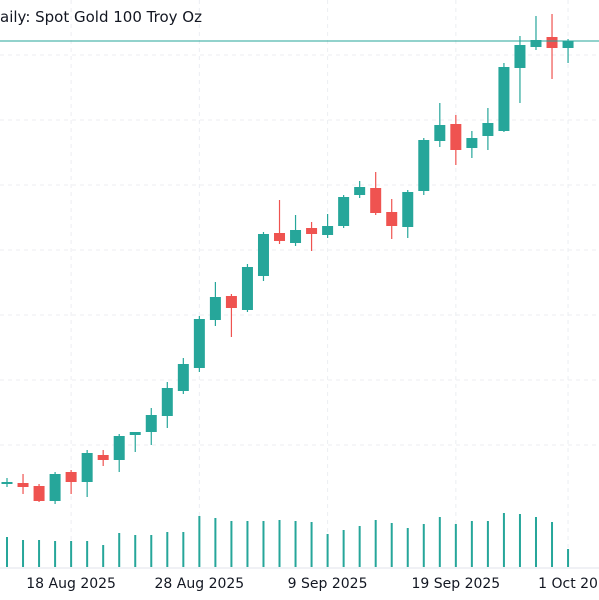 The height and width of the screenshot is (600, 599). Describe the element at coordinates (455, 584) in the screenshot. I see `x-tick-label: 19 Sep 2025` at that location.